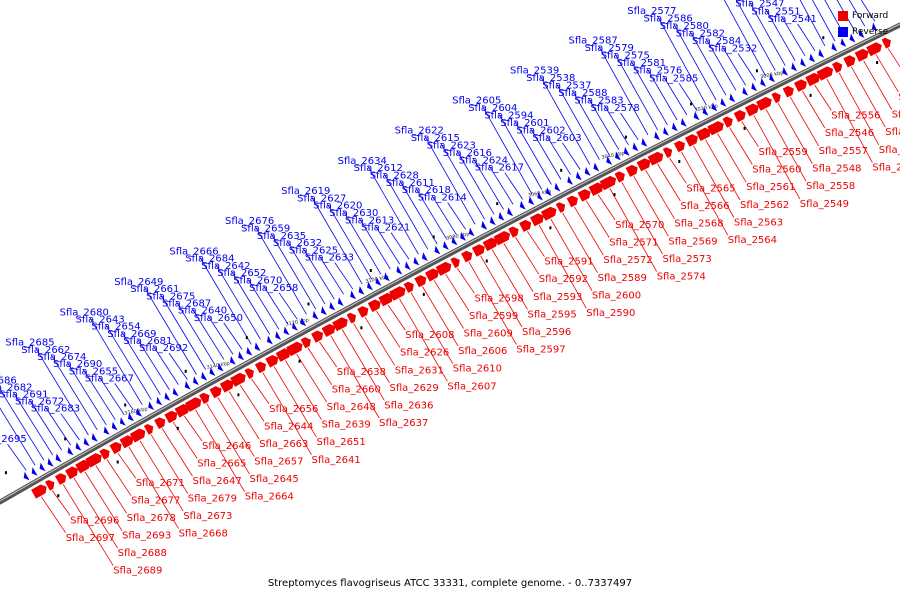  Describe the element at coordinates (361, 372) in the screenshot. I see `forward-gene-label: Sfla_2638` at that location.